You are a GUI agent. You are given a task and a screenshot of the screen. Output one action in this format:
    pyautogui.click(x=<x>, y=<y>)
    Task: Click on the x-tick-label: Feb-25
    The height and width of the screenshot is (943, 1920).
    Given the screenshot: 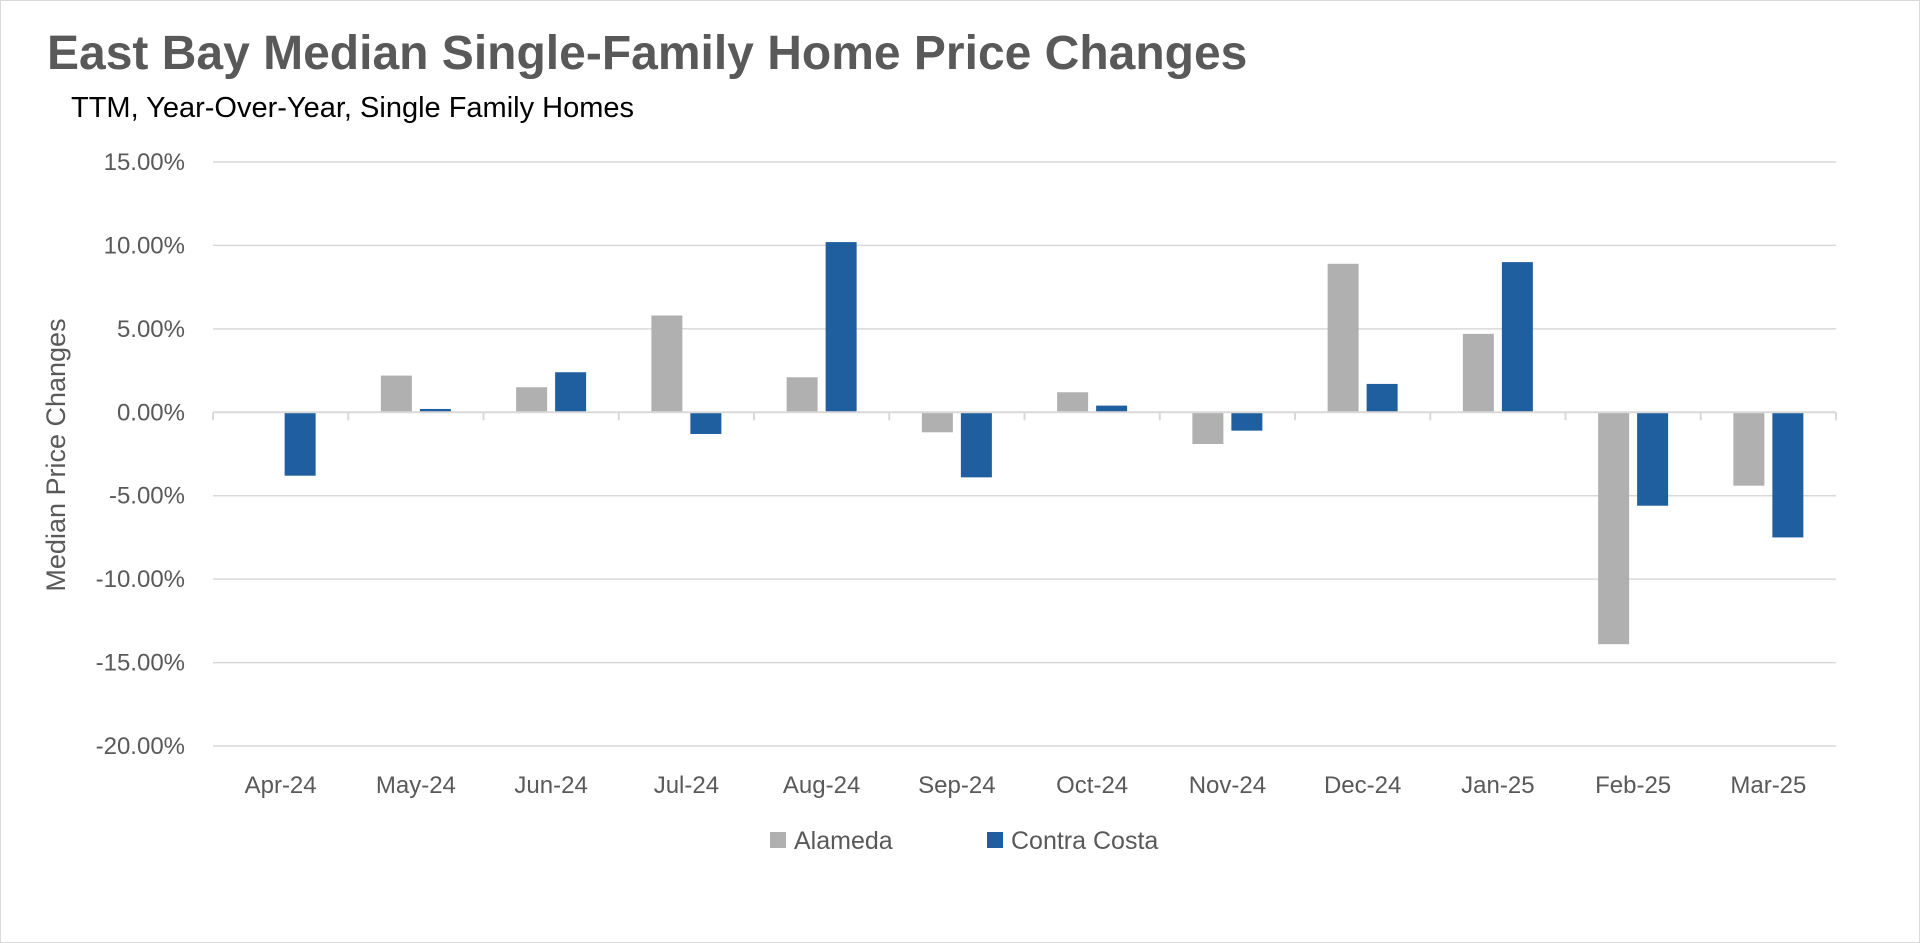 What is the action you would take?
    pyautogui.click(x=1633, y=785)
    